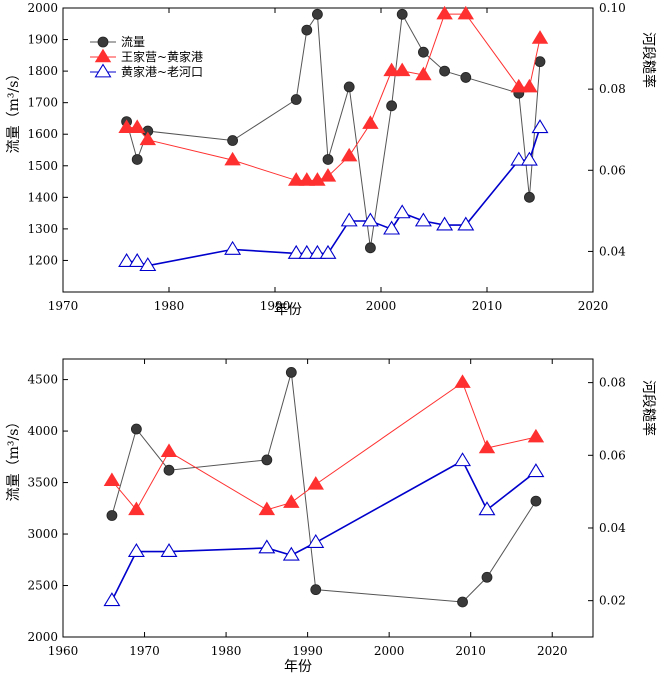 The height and width of the screenshot is (676, 661). I want to click on y-tick-label: 2500, so click(42, 586).